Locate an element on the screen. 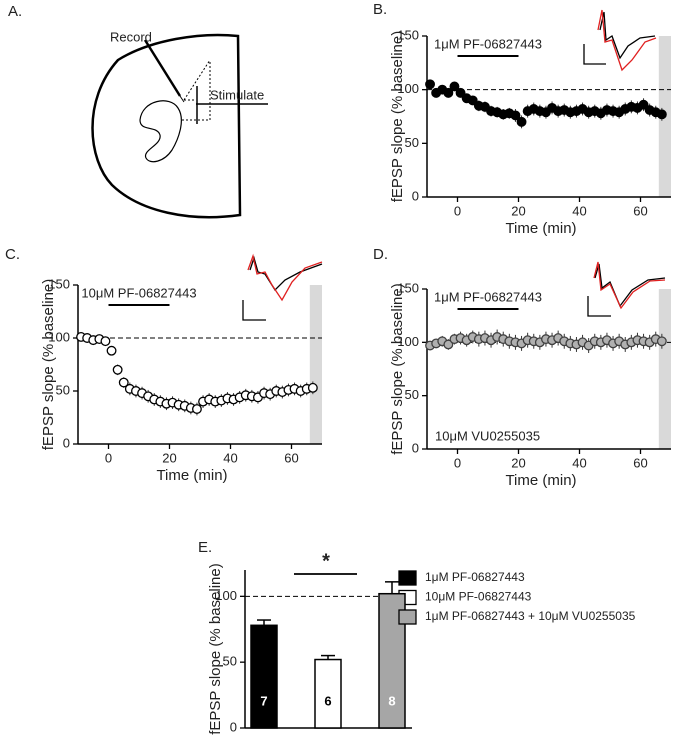 The height and width of the screenshot is (738, 673). panel-label: B. is located at coordinates (380, 9).